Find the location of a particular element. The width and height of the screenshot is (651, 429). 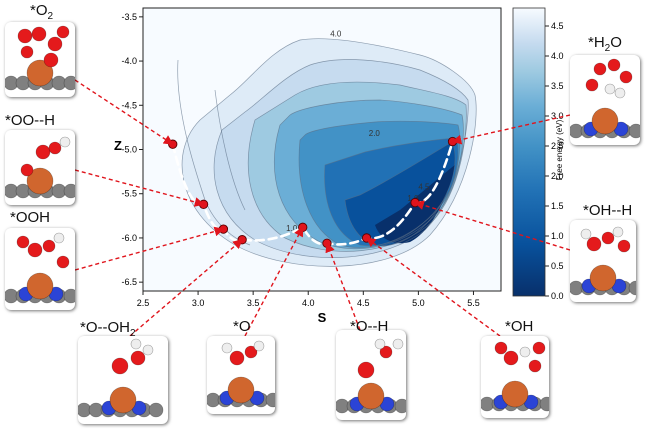

x-tick-label: 4.5 is located at coordinates (363, 303).